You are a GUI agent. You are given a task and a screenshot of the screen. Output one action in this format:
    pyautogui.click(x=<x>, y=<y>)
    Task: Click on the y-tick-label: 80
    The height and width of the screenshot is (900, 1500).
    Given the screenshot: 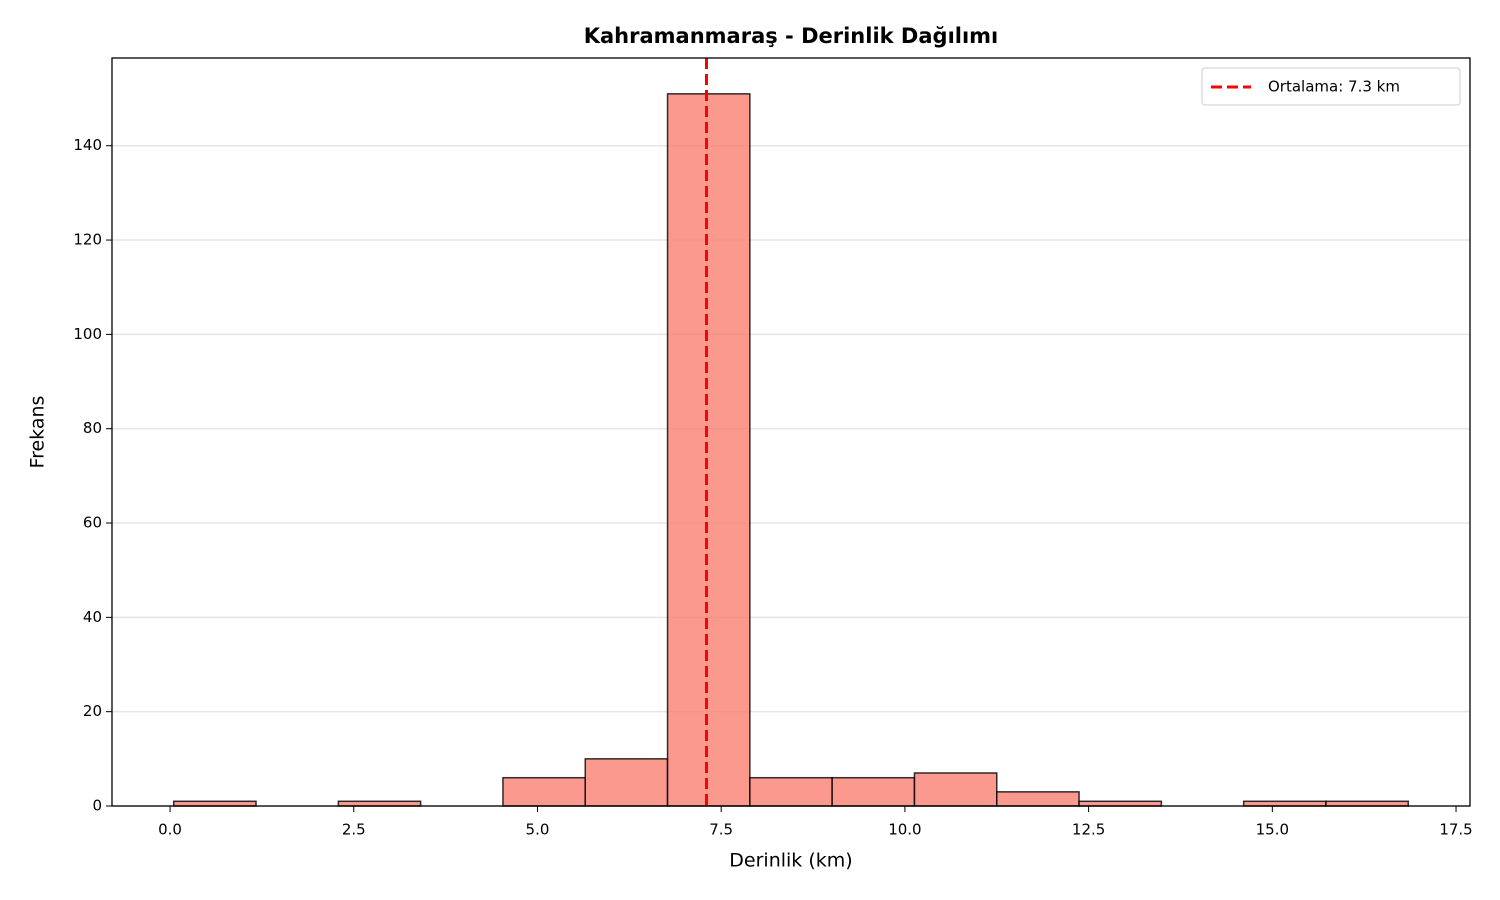 What is the action you would take?
    pyautogui.click(x=92, y=428)
    